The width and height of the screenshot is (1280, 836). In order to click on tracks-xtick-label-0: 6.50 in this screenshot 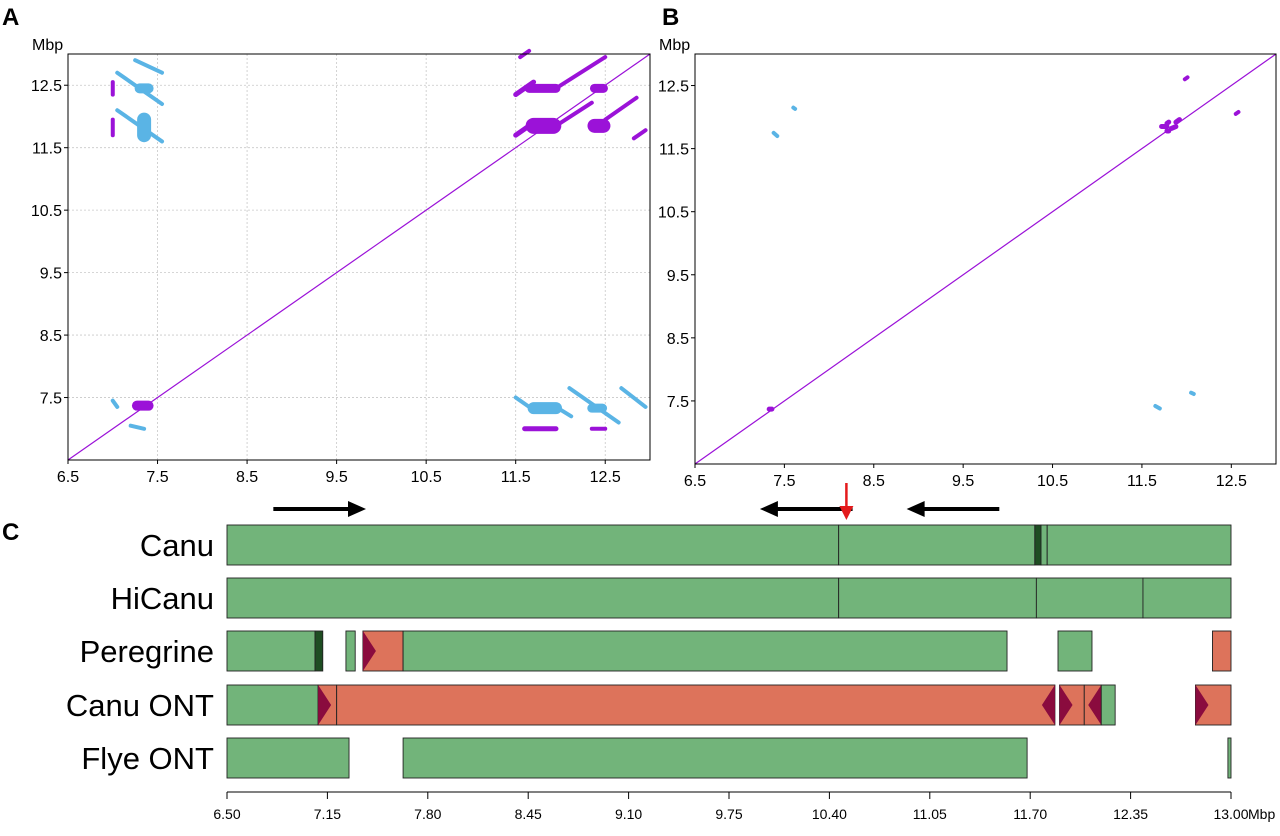, I will do `click(226, 814)`.